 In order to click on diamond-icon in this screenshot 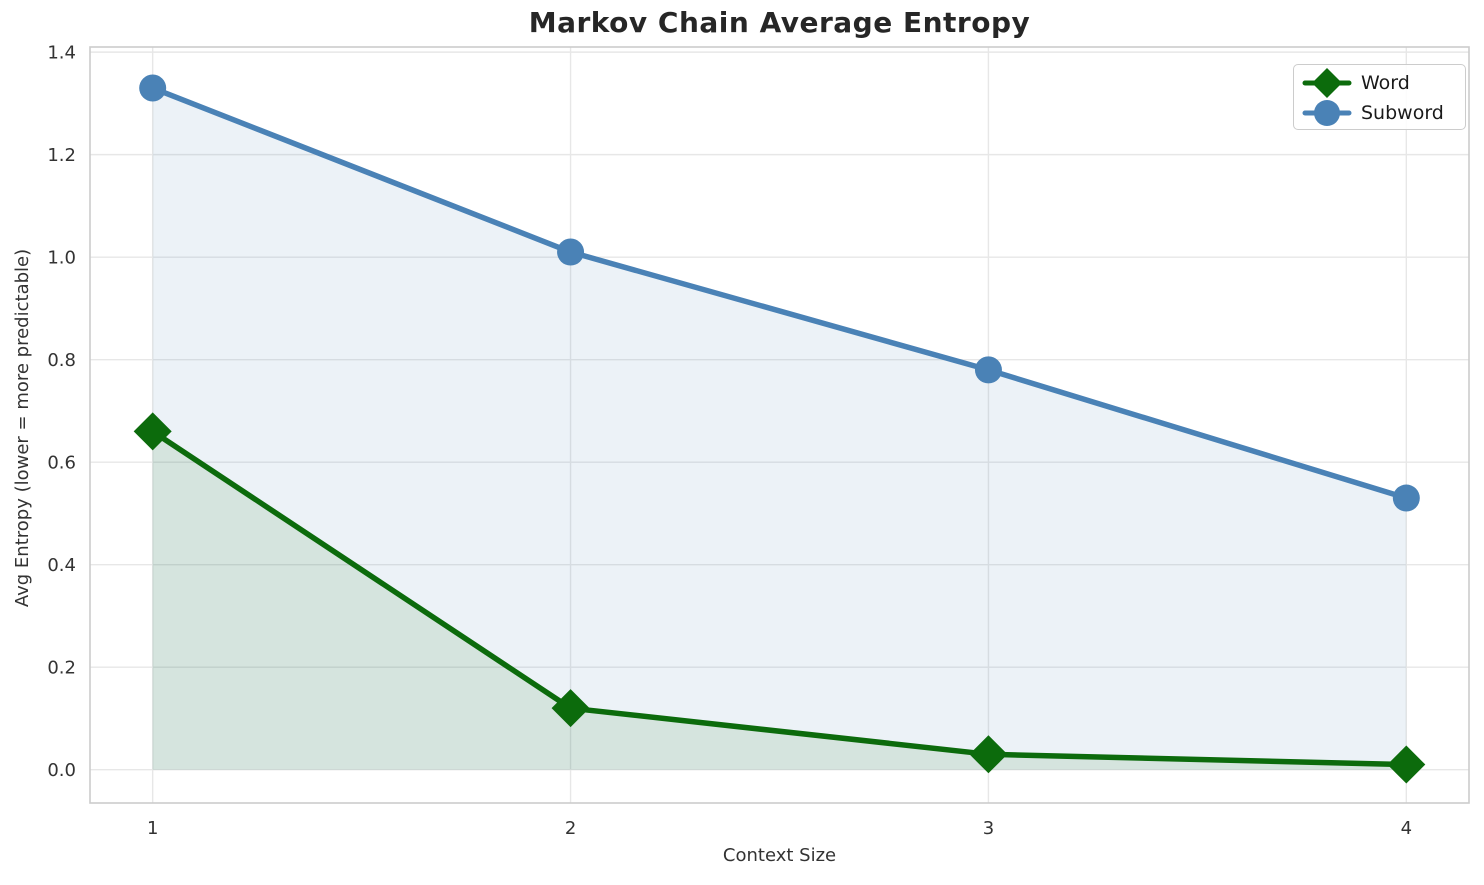, I will do `click(1327, 83)`.